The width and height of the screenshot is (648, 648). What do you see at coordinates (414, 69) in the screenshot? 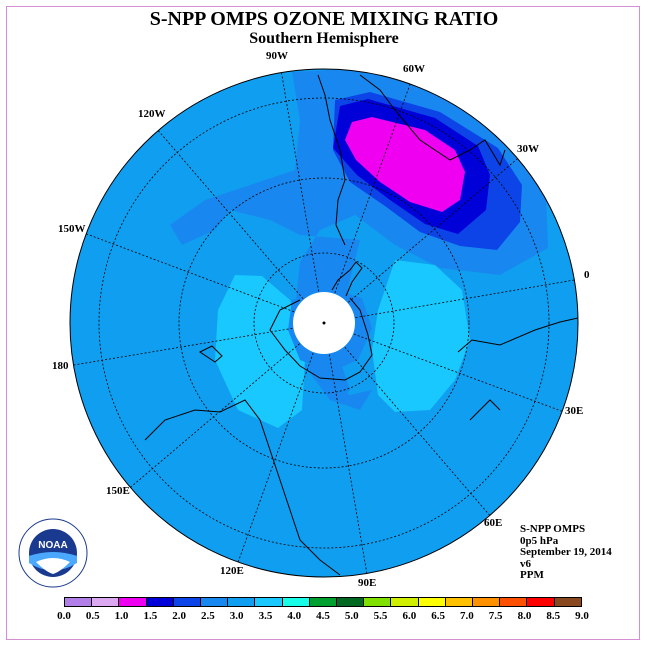
I see `lon-label-60w: 60W` at bounding box center [414, 69].